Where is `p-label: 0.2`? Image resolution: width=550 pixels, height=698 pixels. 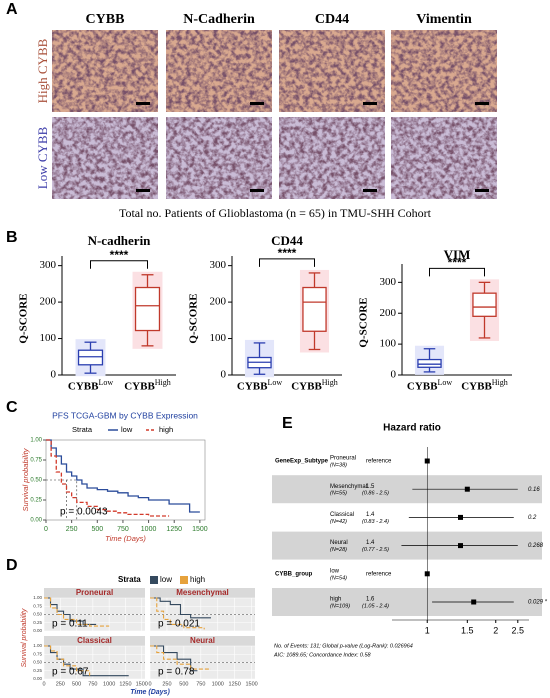
p-label: 0.2 is located at coordinates (532, 518).